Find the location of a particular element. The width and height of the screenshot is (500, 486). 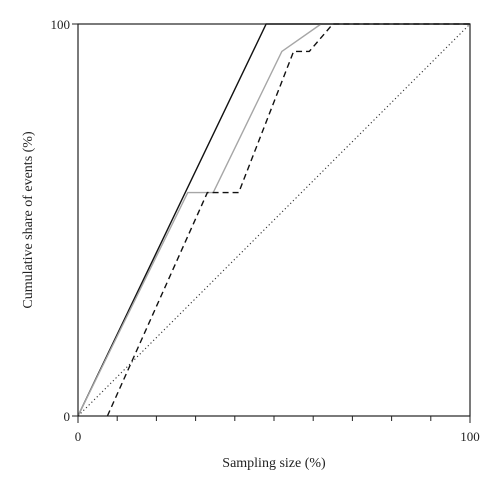

x-axis-title: Sampling size (%) is located at coordinates (274, 463).